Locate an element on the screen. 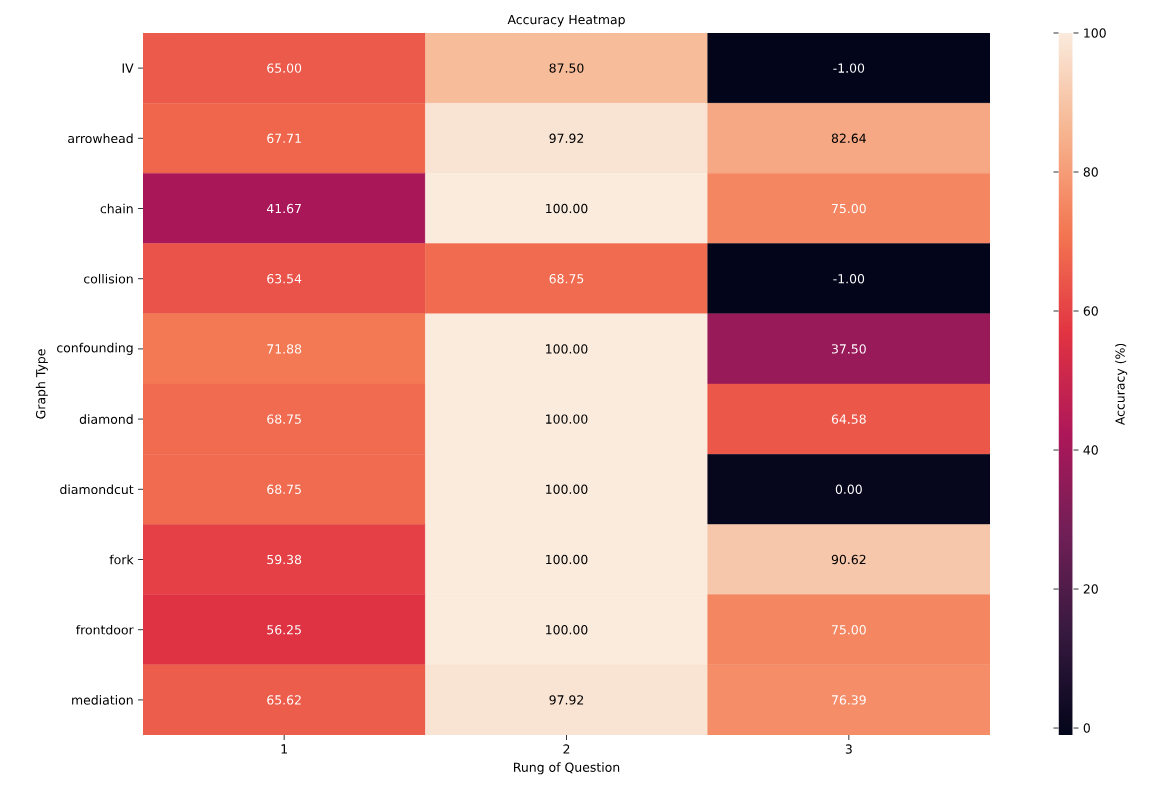 The image size is (1149, 790). color-bar-title: Accuracy (%) is located at coordinates (1121, 384).